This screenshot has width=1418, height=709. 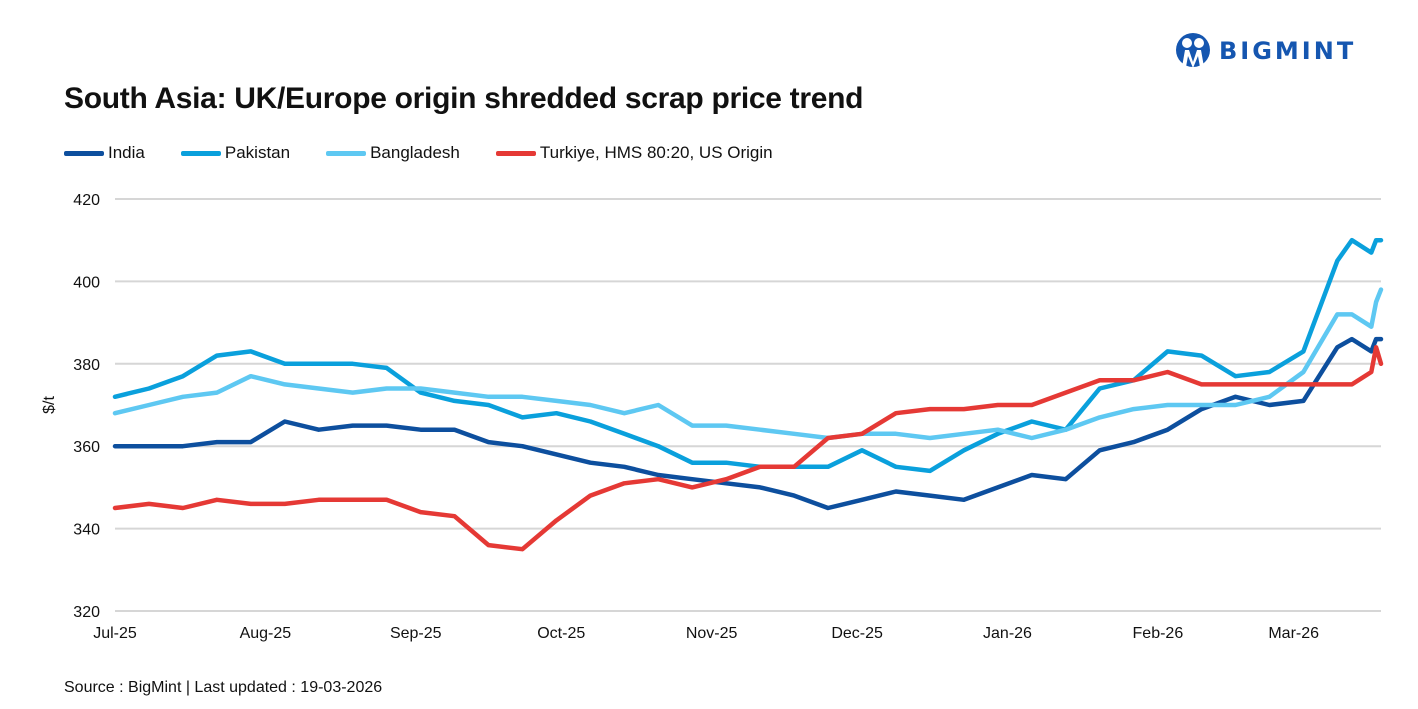 I want to click on y-axis-label: $/t, so click(x=49, y=405).